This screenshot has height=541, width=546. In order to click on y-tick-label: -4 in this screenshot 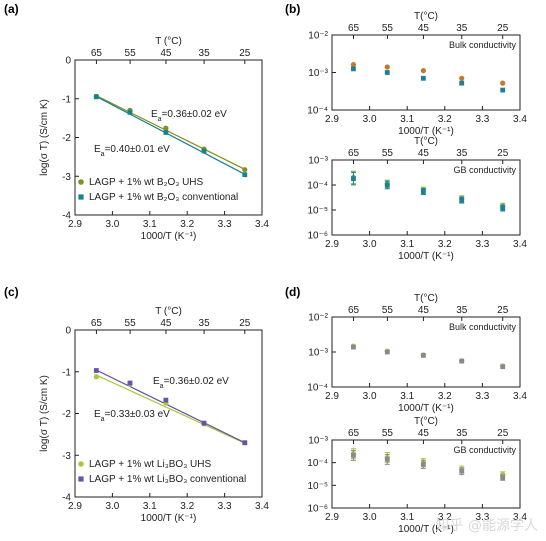, I will do `click(66, 498)`.